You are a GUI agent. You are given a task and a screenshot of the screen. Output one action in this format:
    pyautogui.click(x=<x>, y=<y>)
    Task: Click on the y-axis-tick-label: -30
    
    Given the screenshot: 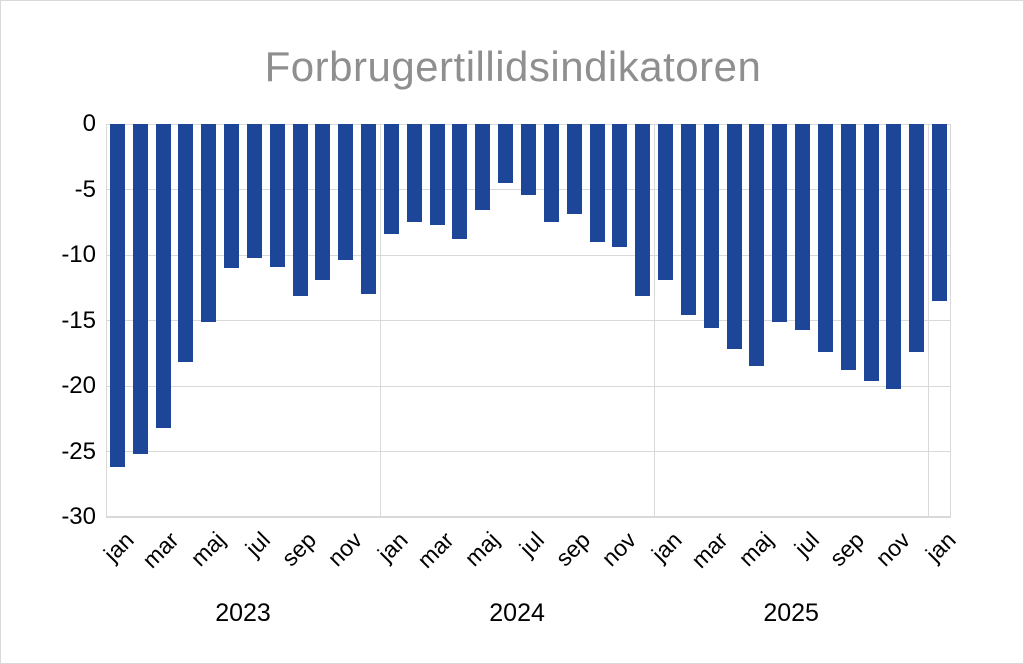 What is the action you would take?
    pyautogui.click(x=78, y=516)
    